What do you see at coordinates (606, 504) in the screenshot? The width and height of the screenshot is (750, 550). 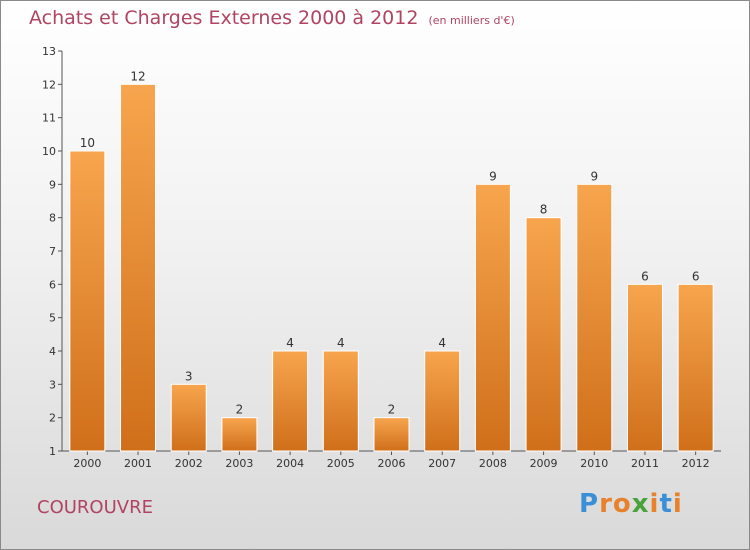 I see `logo-letter: r` at bounding box center [606, 504].